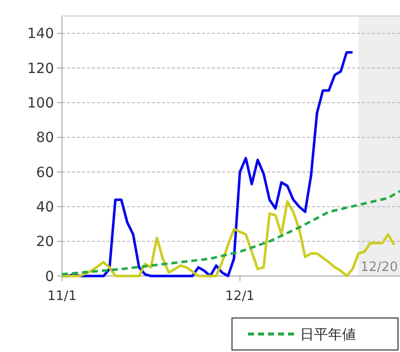 The image size is (400, 352). I want to click on legend-label: 日平年値, so click(328, 334).